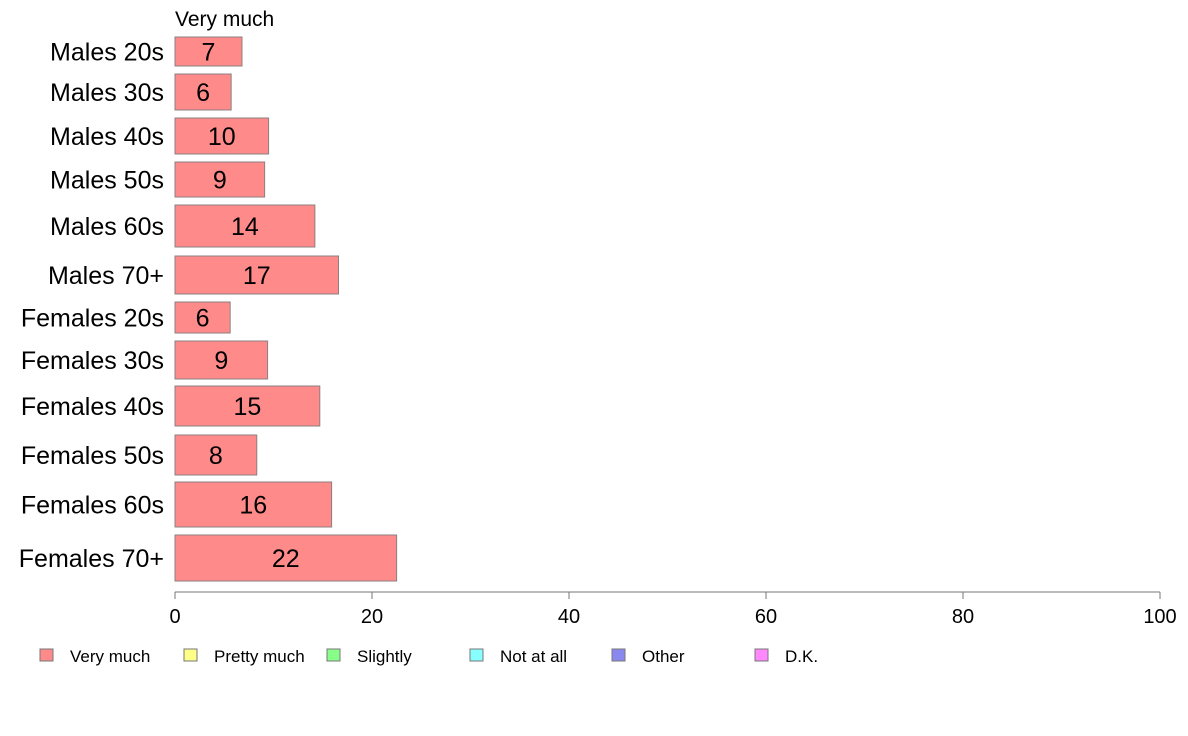 Image resolution: width=1188 pixels, height=736 pixels. I want to click on legend-label: Not at all, so click(533, 656).